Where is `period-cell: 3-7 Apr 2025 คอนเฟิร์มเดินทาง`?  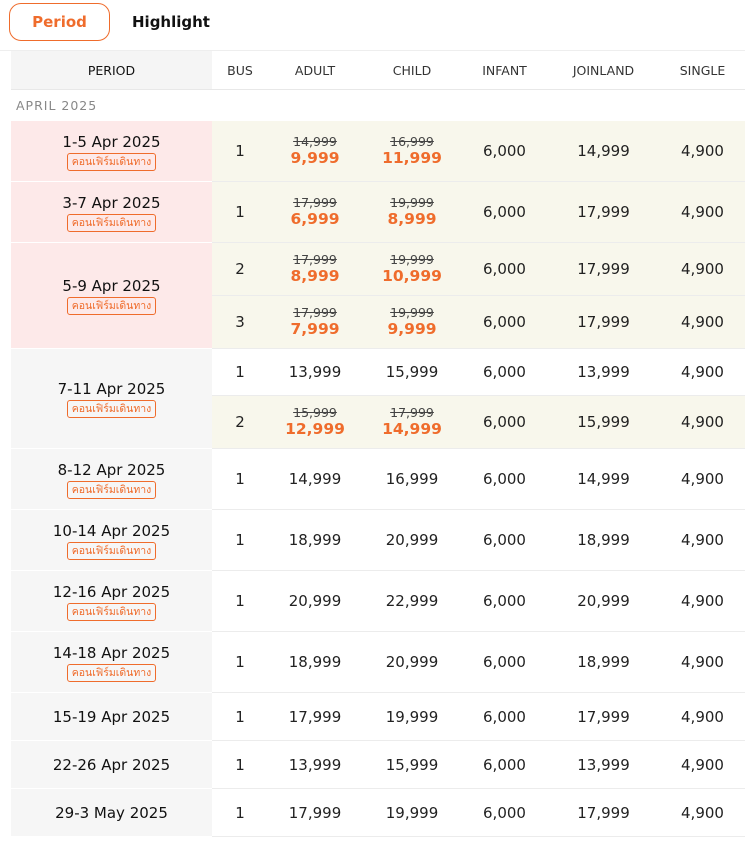 period-cell: 3-7 Apr 2025 คอนเฟิร์มเดินทาง is located at coordinates (111, 212).